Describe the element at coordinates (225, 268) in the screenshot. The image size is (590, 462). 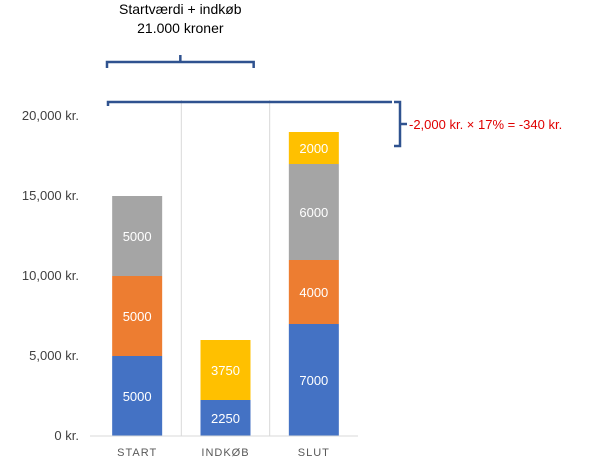
I see `category-separators` at that location.